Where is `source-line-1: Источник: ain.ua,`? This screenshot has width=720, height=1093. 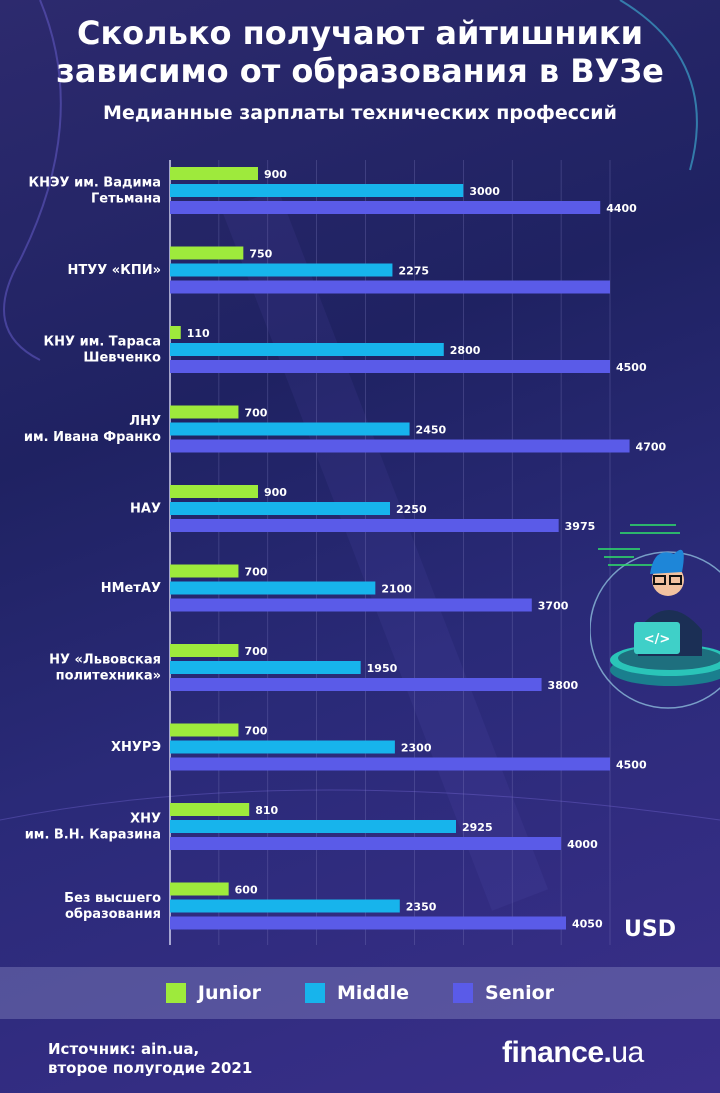 source-line-1: Источник: ain.ua, is located at coordinates (124, 1049).